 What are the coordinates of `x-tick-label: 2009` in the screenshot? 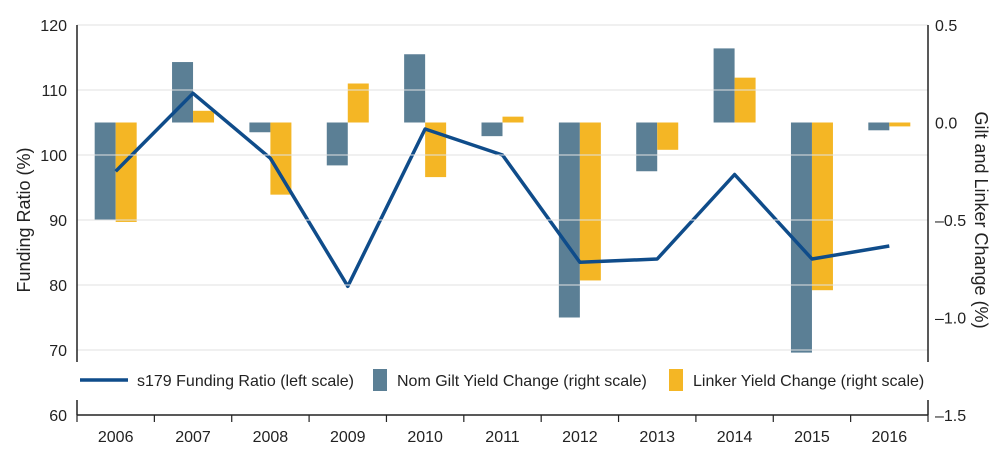 It's located at (348, 437).